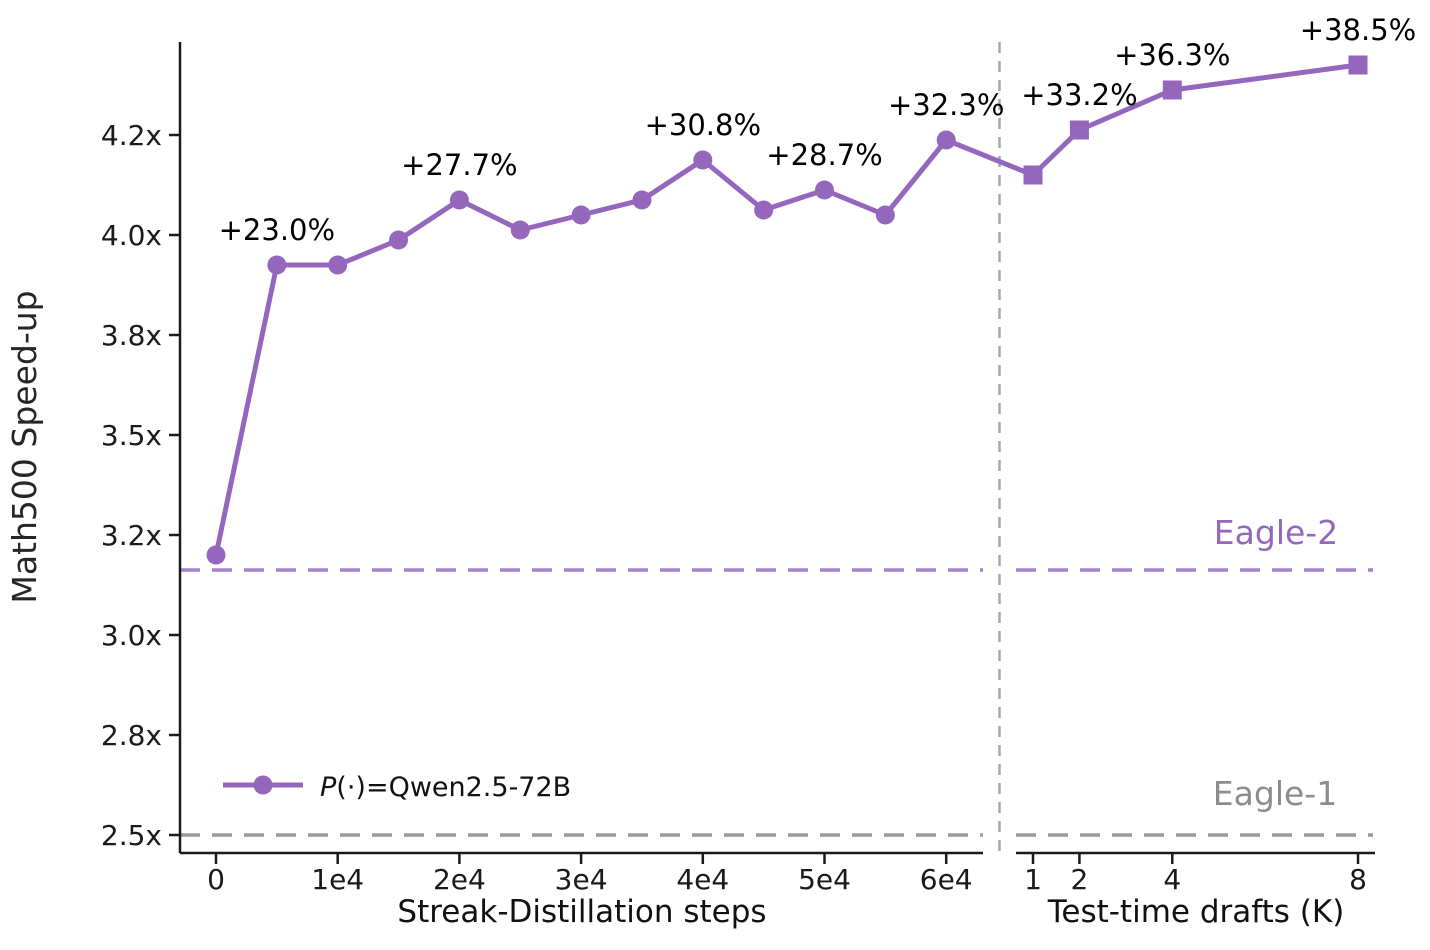 The image size is (1430, 950). I want to click on y-tick-label: 3.8x, so click(131, 335).